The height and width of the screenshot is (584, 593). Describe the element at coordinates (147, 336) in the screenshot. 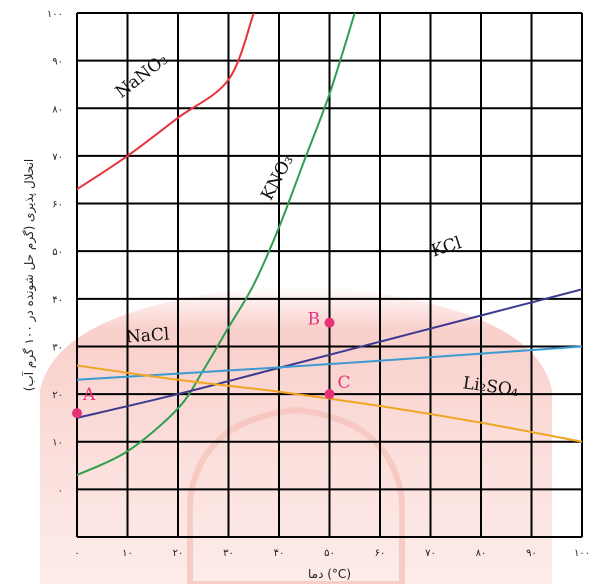

I see `series-label-nacl: NaCl` at that location.